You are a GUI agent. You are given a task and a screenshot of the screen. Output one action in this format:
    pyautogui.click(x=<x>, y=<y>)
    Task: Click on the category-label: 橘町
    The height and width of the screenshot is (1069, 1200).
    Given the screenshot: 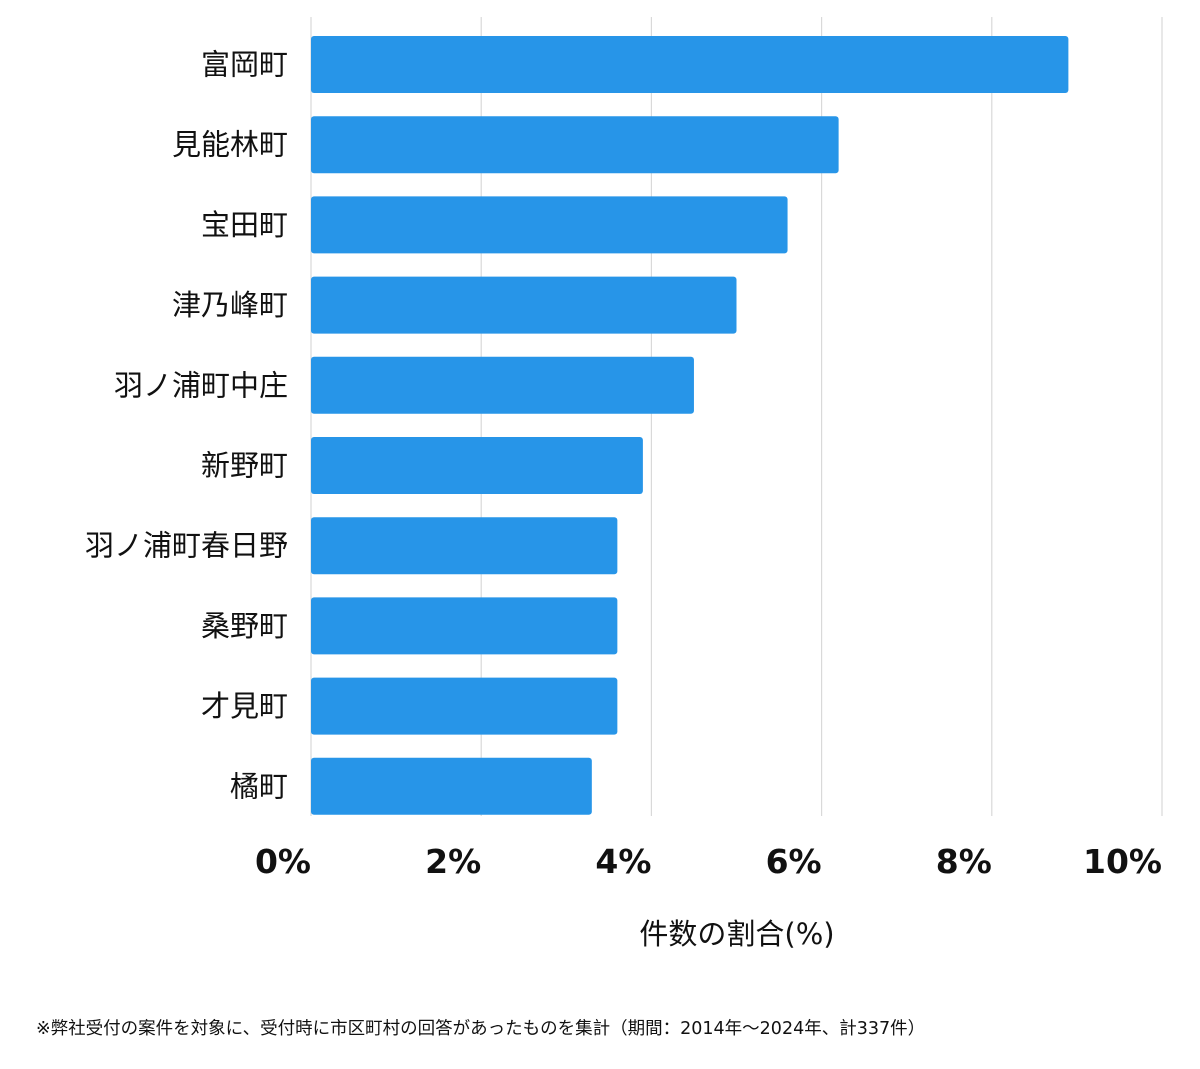 What is the action you would take?
    pyautogui.click(x=259, y=786)
    